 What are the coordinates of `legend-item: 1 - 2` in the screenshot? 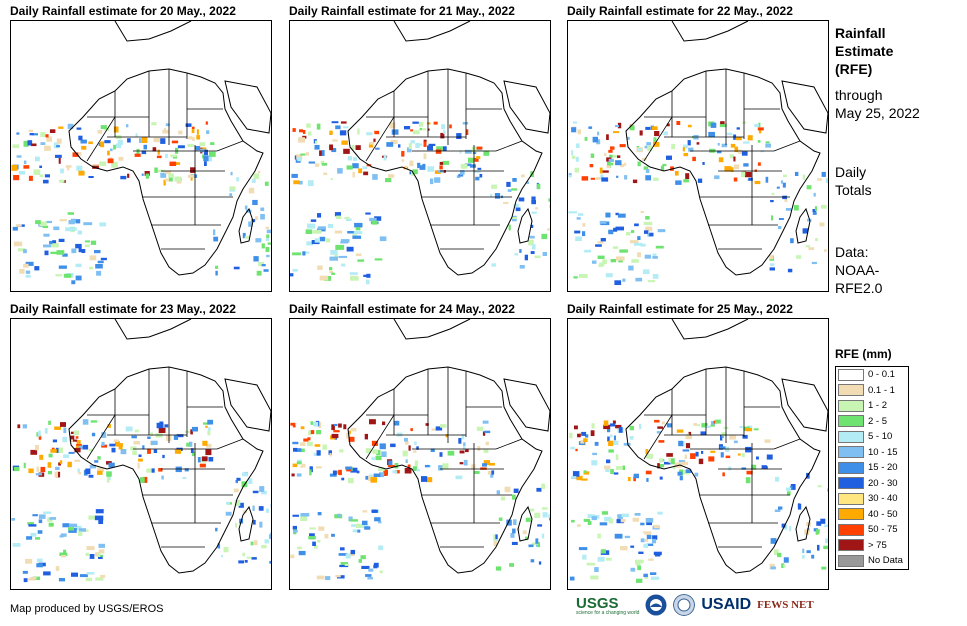 It's located at (872, 406).